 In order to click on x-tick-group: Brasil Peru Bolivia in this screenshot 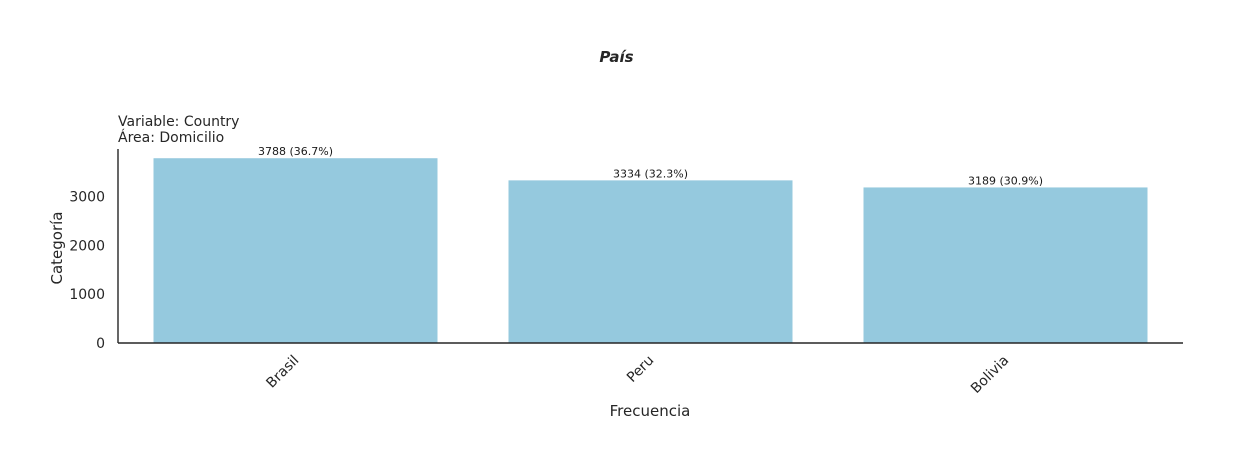, I will do `click(637, 375)`.